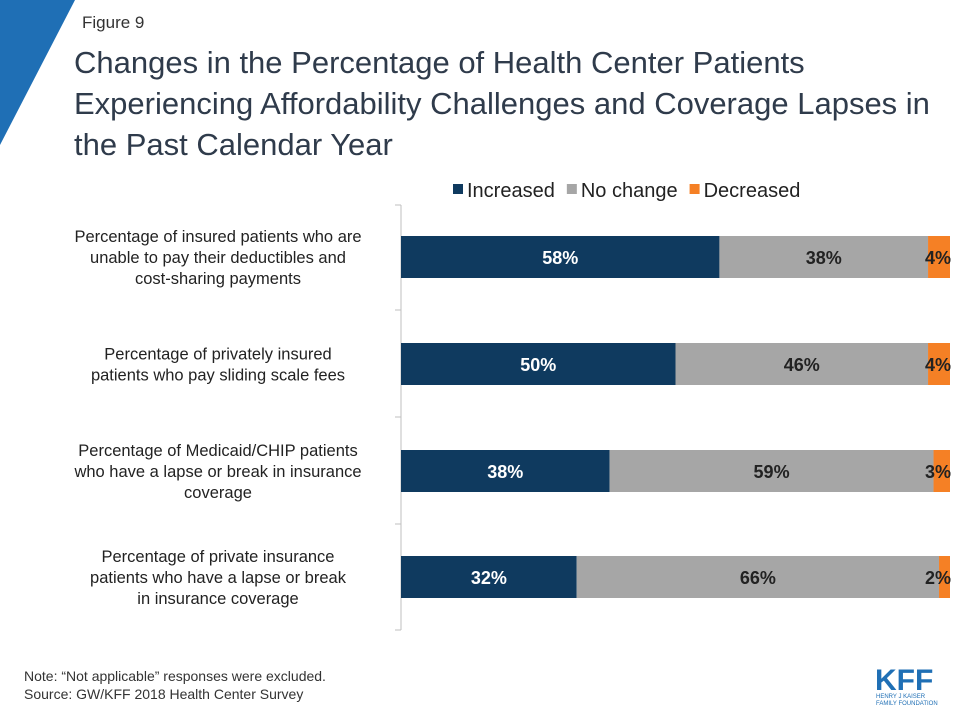 This screenshot has height=720, width=960. I want to click on data-label: 50%, so click(538, 365).